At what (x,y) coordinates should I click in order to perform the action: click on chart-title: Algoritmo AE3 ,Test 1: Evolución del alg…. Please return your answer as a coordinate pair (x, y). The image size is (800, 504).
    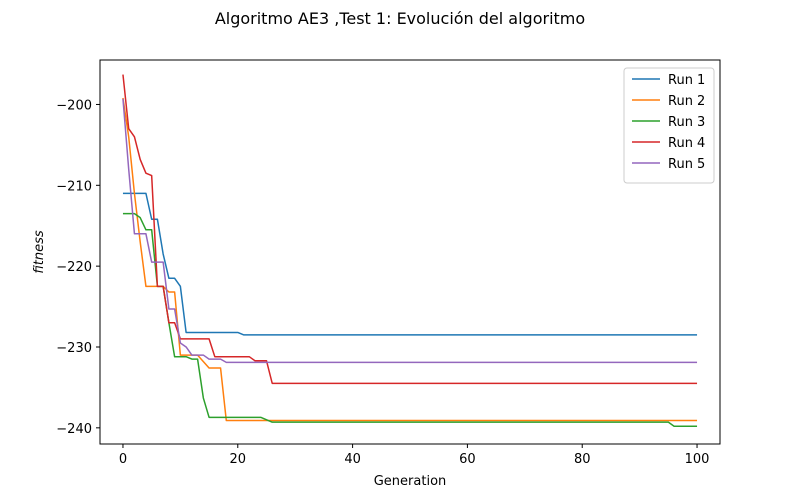
    Looking at the image, I should click on (400, 18).